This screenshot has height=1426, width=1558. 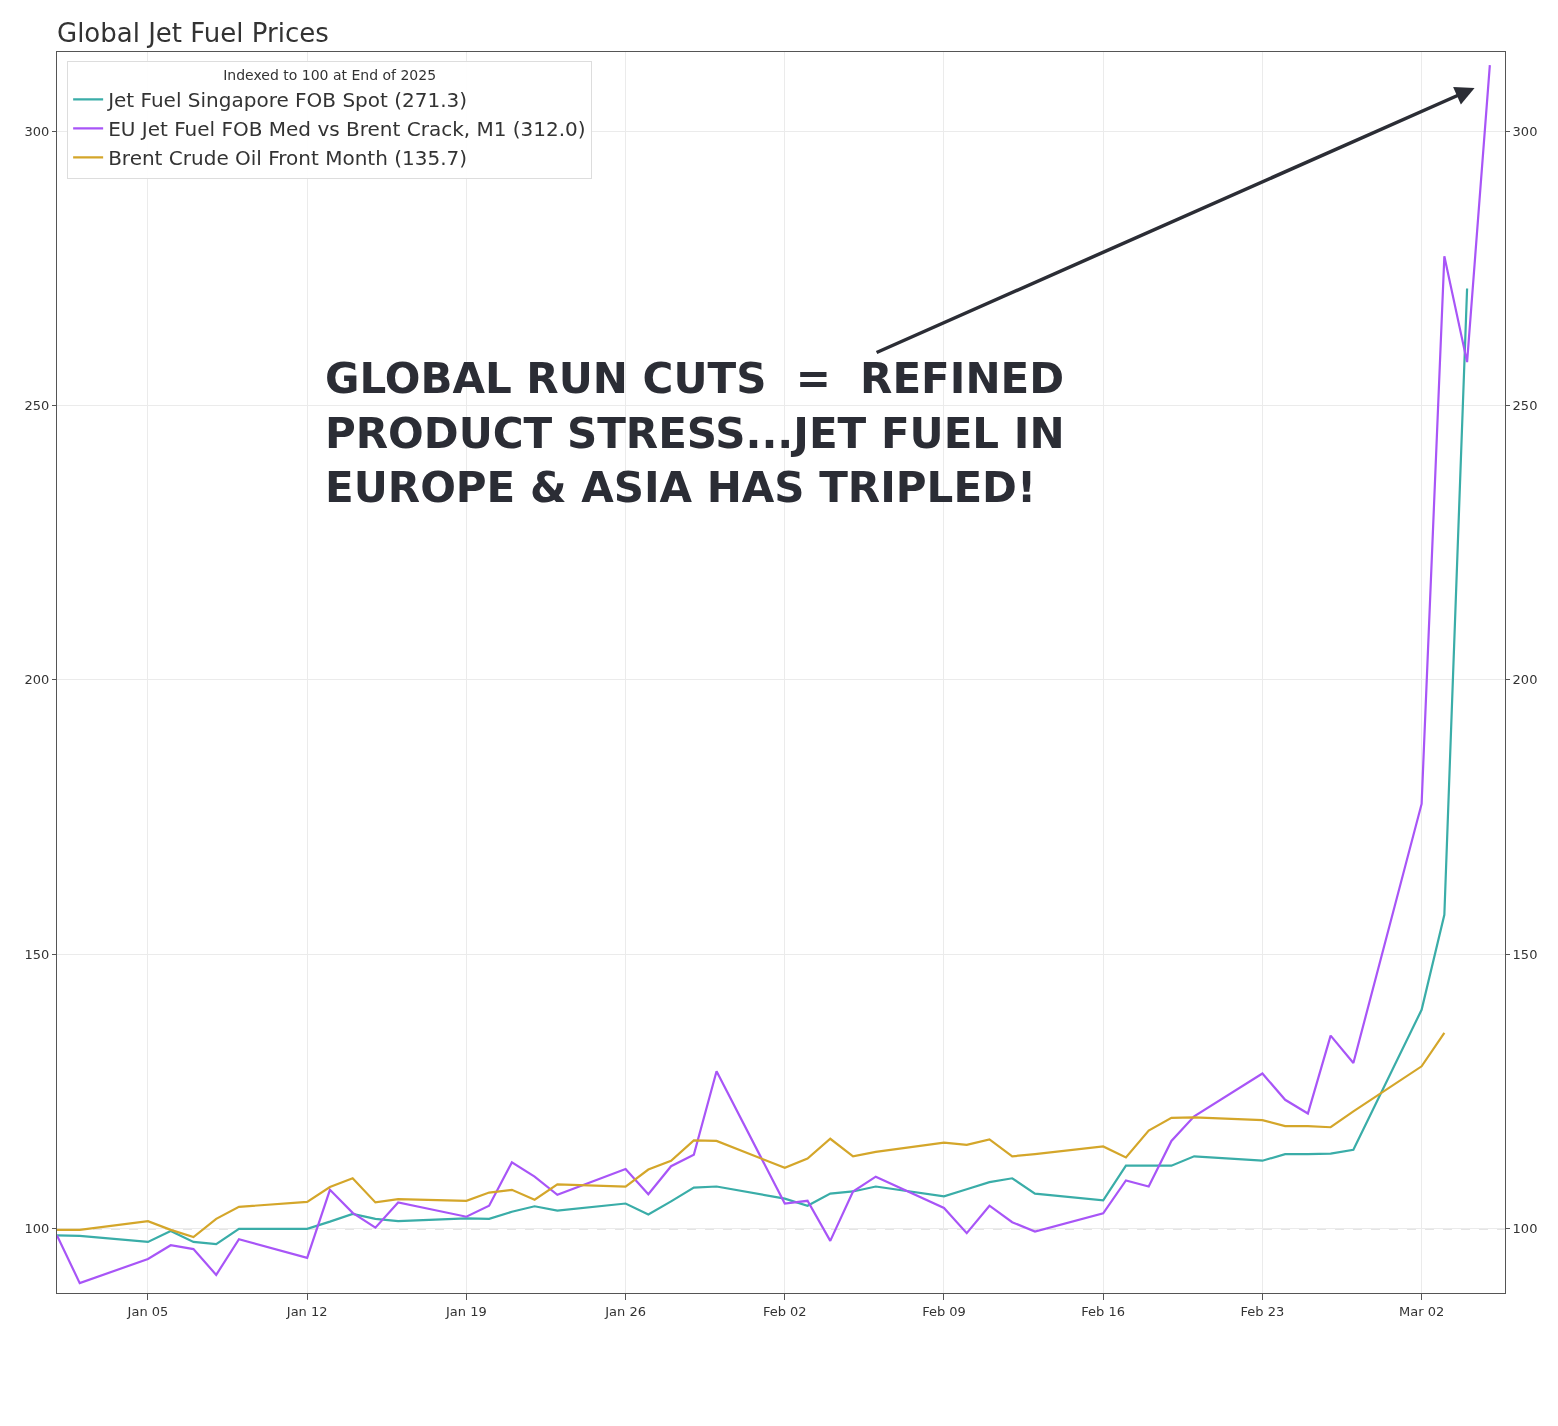 I want to click on x-tick-label: Mar 02, so click(x=1422, y=1311).